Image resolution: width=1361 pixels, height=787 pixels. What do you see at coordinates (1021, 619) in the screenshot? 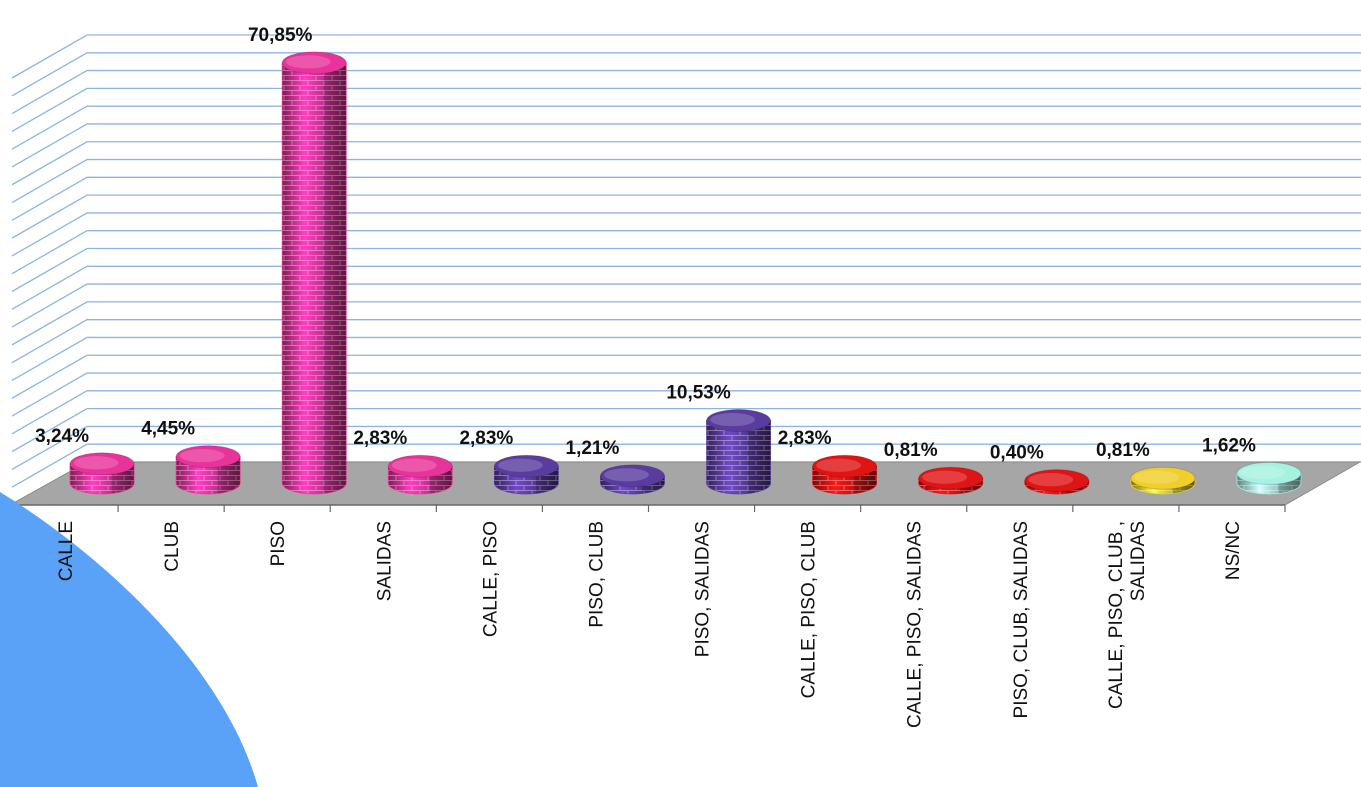
I see `x-tick-label: PISO, CLUB, SALIDAS` at bounding box center [1021, 619].